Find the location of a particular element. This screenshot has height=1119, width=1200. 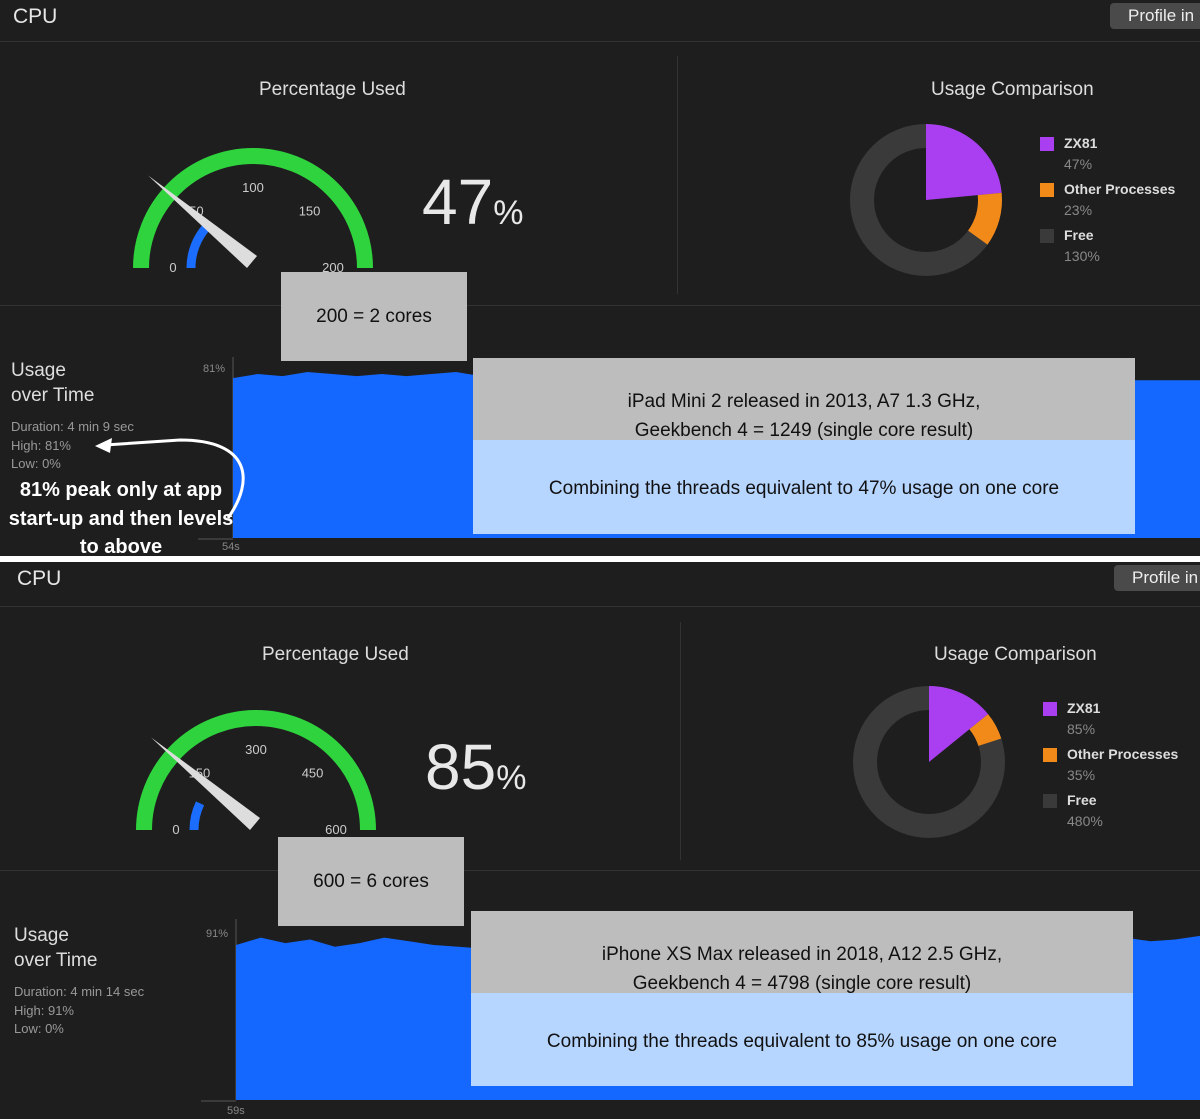

y-max-label: 81% is located at coordinates (214, 369).